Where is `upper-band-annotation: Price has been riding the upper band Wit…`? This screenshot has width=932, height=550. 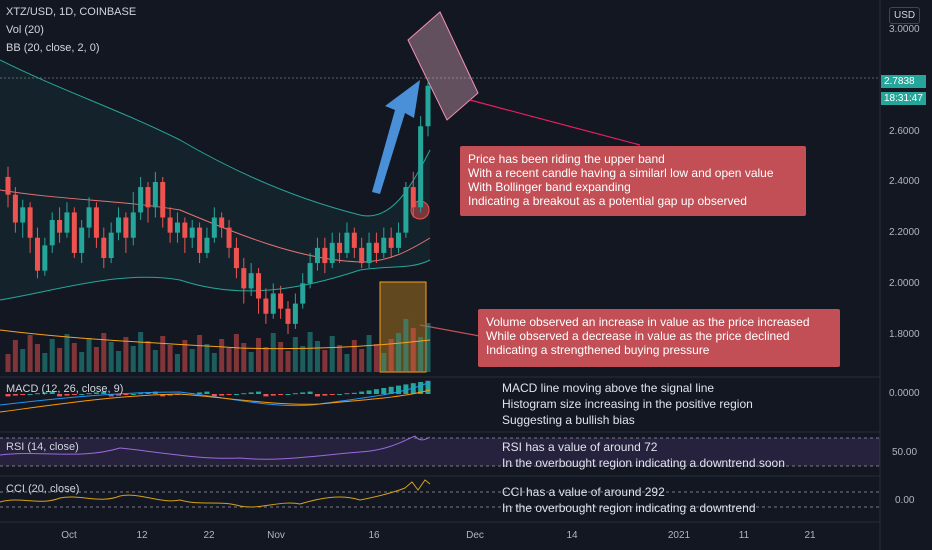
upper-band-annotation: Price has been riding the upper band Wit… is located at coordinates (633, 181).